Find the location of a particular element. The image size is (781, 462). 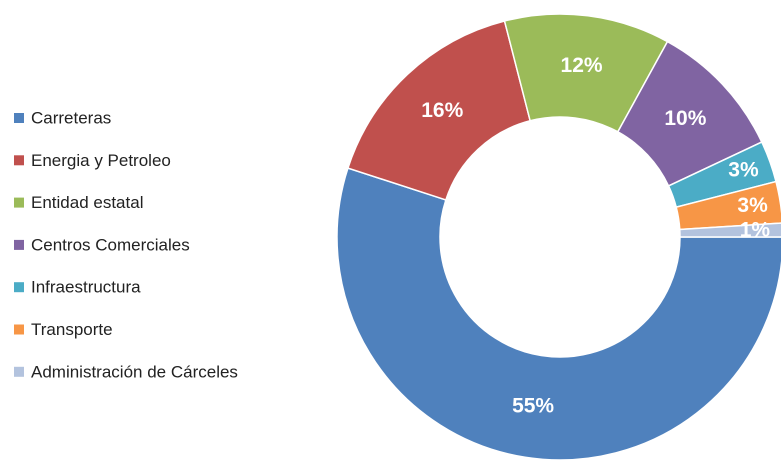

legend-text: Centros Comerciales is located at coordinates (110, 244).